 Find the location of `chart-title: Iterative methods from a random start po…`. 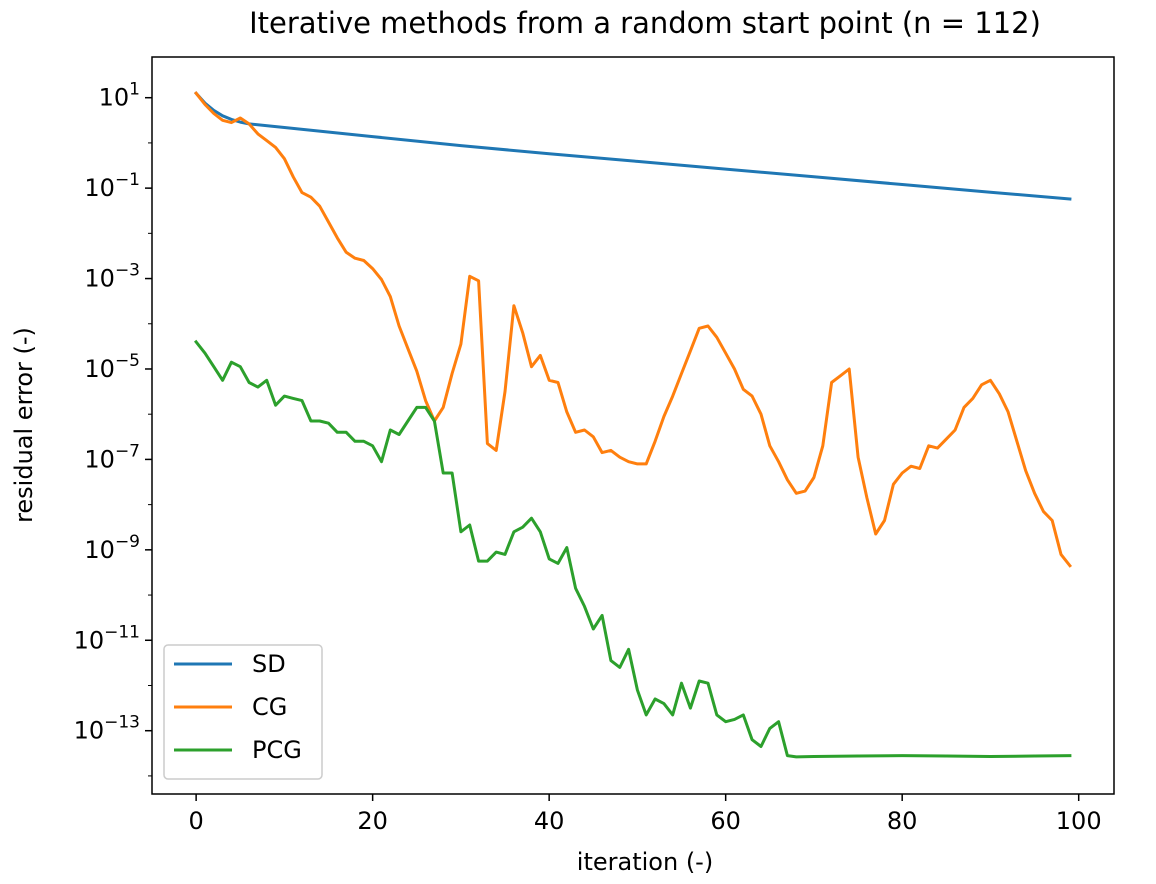

chart-title: Iterative methods from a random start po… is located at coordinates (645, 23).